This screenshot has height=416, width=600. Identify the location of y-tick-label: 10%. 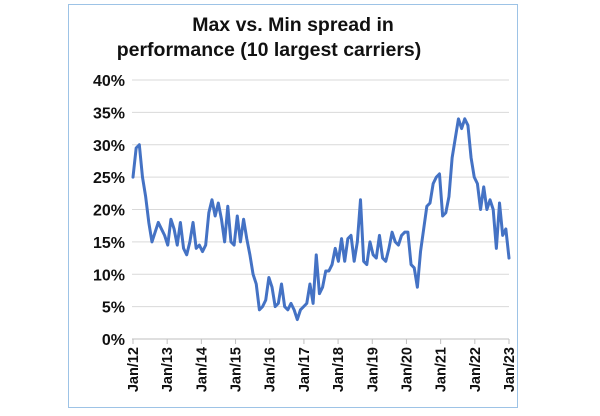
(109, 275).